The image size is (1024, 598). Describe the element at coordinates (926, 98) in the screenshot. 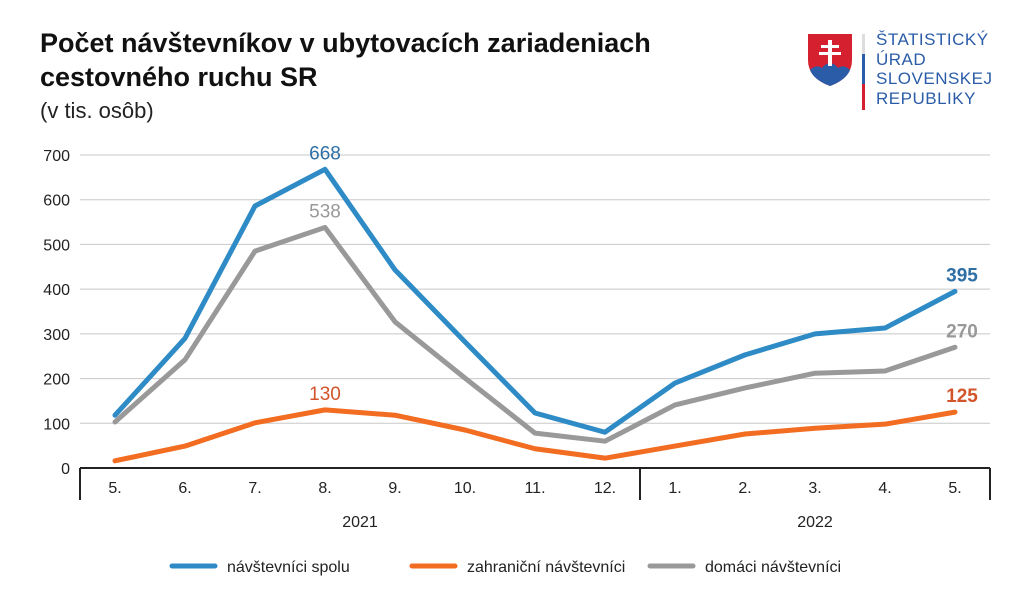

I see `logo-line: REPUBLIKY` at that location.